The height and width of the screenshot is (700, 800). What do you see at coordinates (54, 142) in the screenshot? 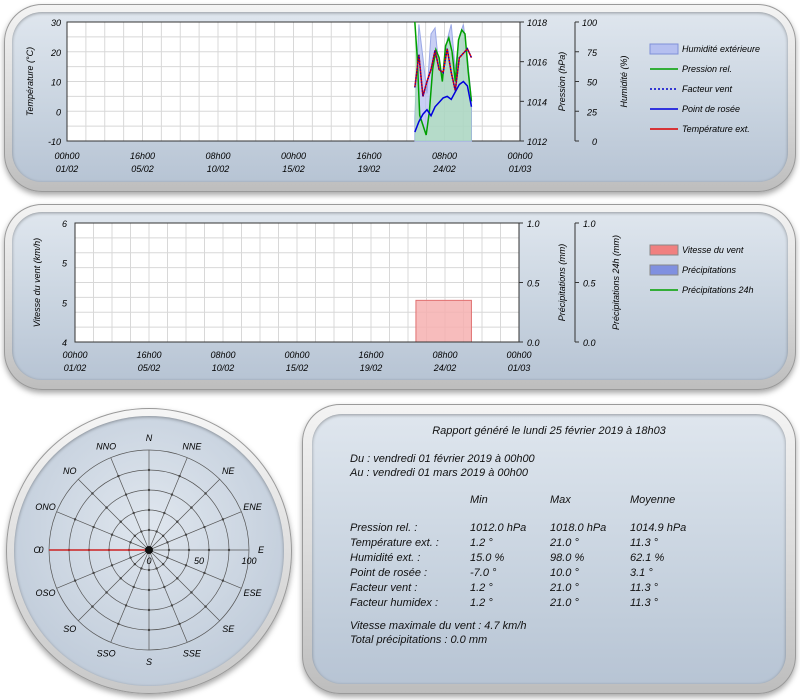
I see `y-tick-temperature: -10` at bounding box center [54, 142].